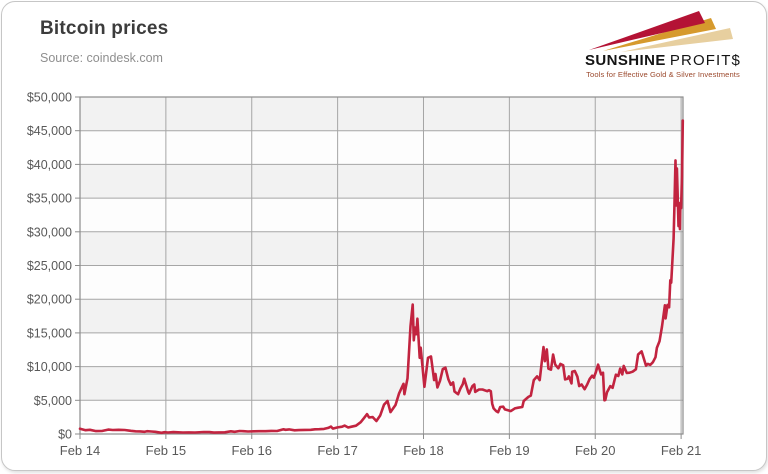 Image resolution: width=768 pixels, height=474 pixels. What do you see at coordinates (49, 232) in the screenshot?
I see `y-tick-label: $30,000` at bounding box center [49, 232].